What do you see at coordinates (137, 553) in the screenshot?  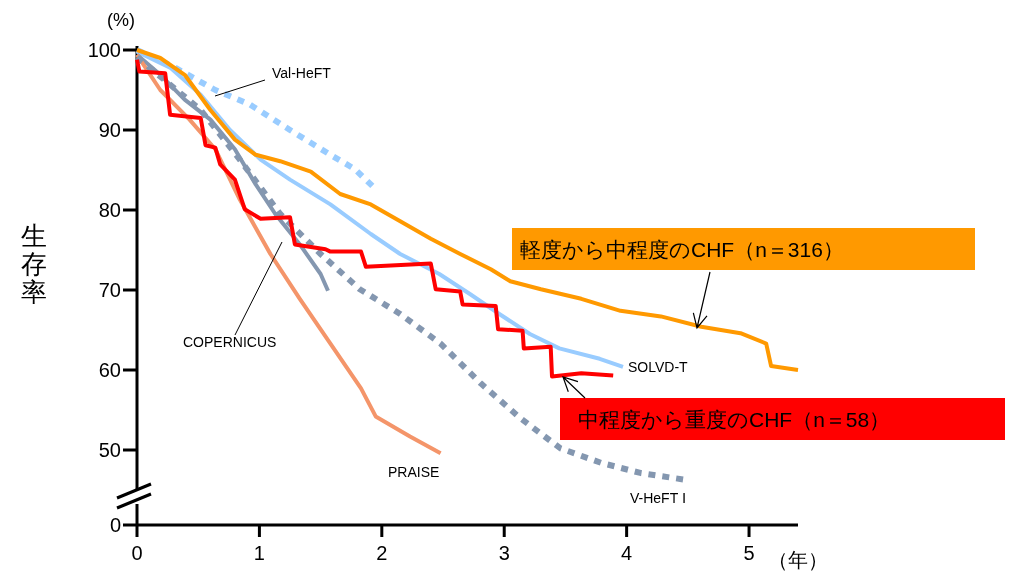 I see `x-tick-label: 0` at bounding box center [137, 553].